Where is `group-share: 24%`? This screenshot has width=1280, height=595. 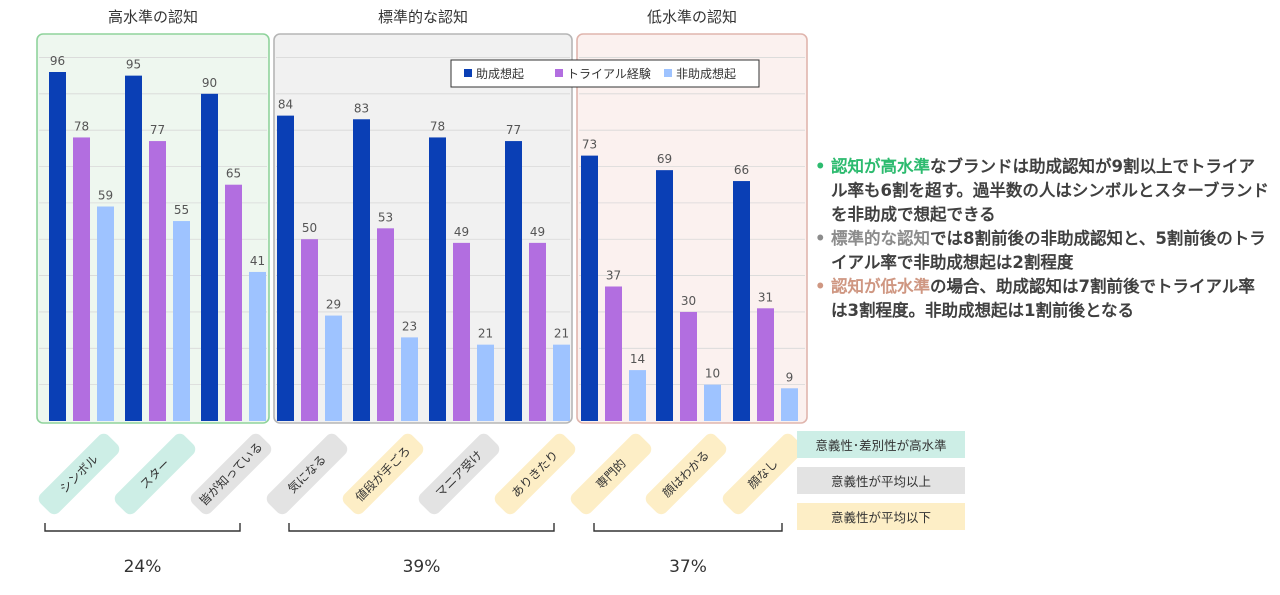
group-share: 24% is located at coordinates (143, 567).